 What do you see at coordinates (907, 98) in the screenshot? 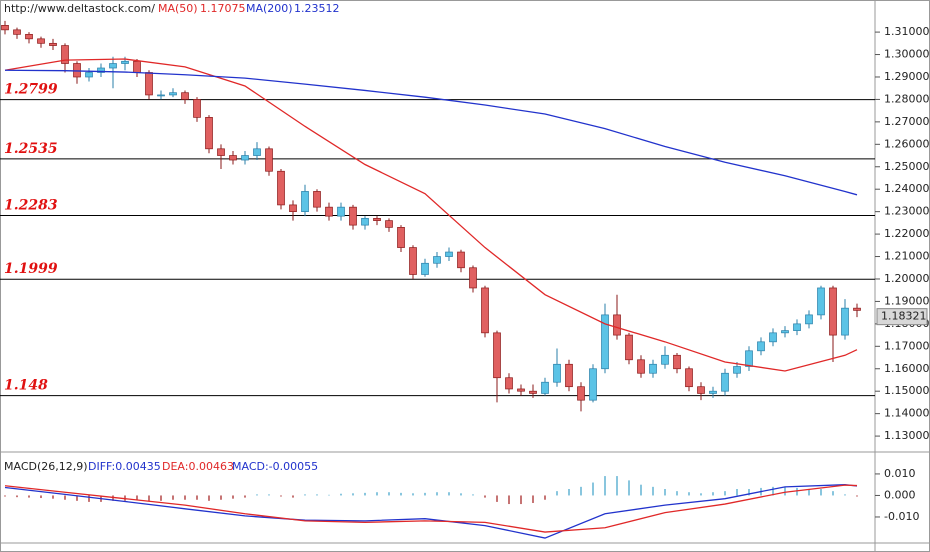
I see `y-tick-label: 1.28000` at bounding box center [907, 98].